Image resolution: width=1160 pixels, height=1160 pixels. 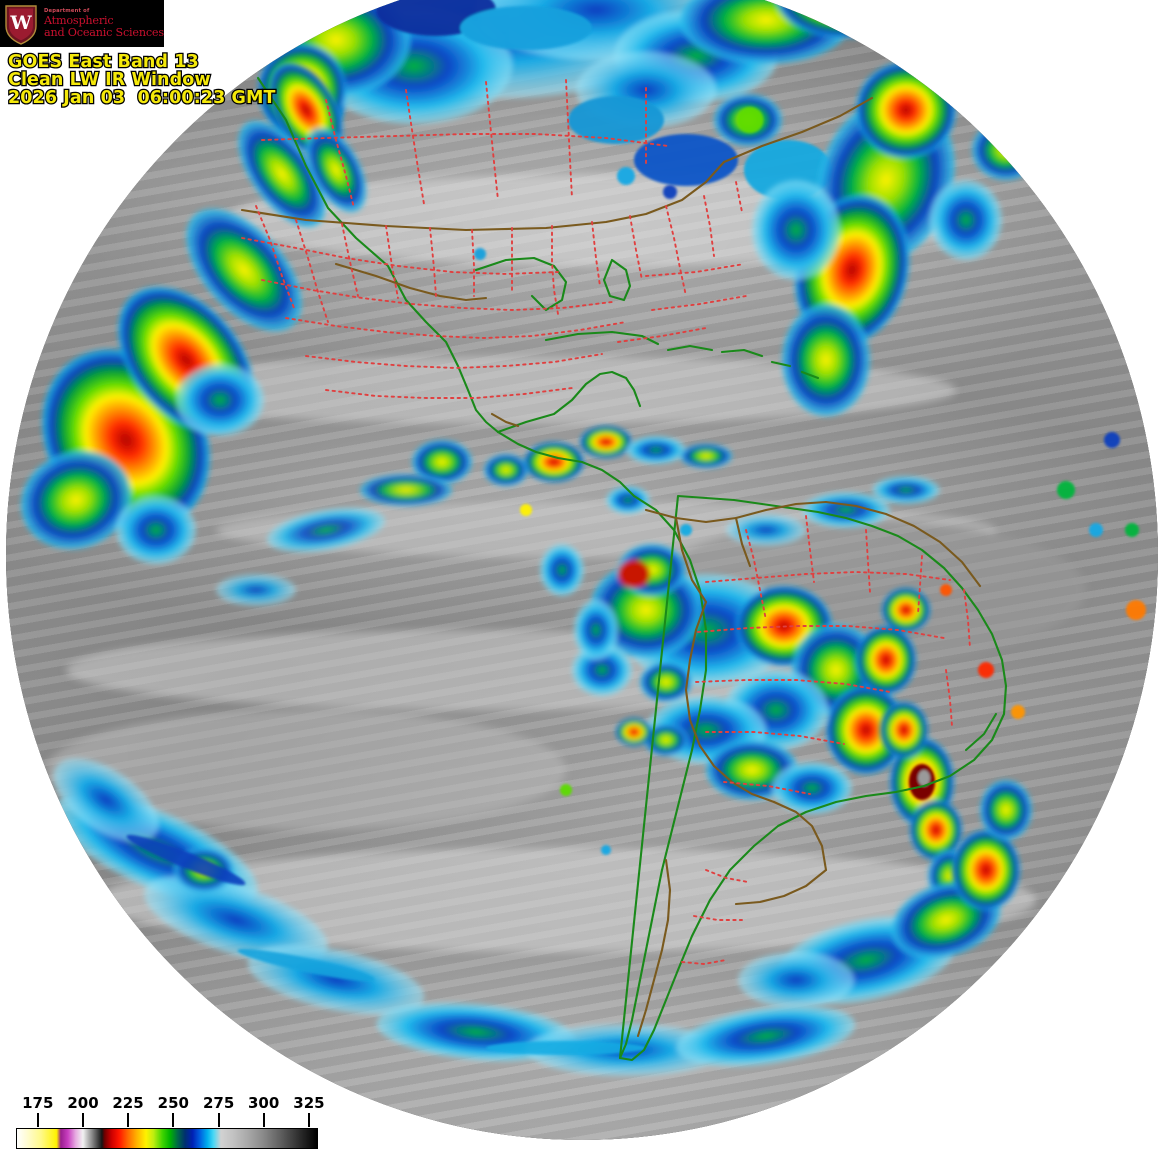 I want to click on logo-department-label: Department of, so click(x=67, y=10).